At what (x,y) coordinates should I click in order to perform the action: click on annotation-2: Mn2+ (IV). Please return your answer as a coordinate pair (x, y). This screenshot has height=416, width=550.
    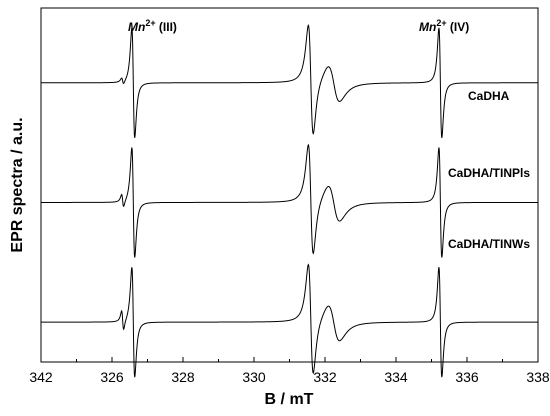
    Looking at the image, I should click on (444, 26).